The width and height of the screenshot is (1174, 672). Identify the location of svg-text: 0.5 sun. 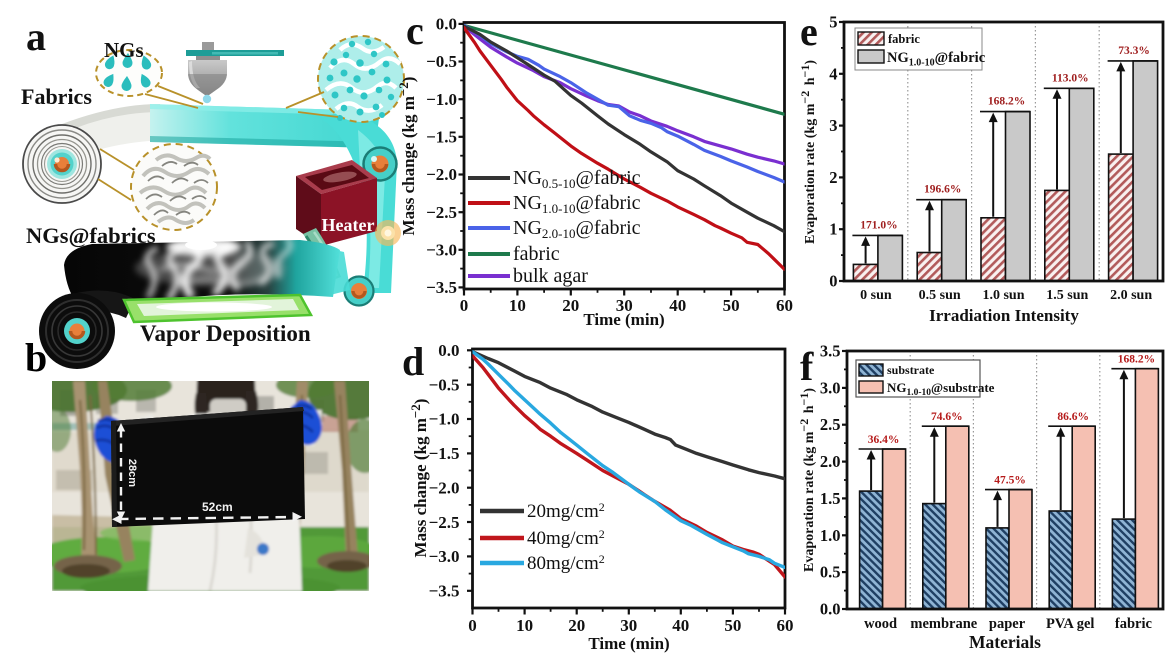
(940, 295).